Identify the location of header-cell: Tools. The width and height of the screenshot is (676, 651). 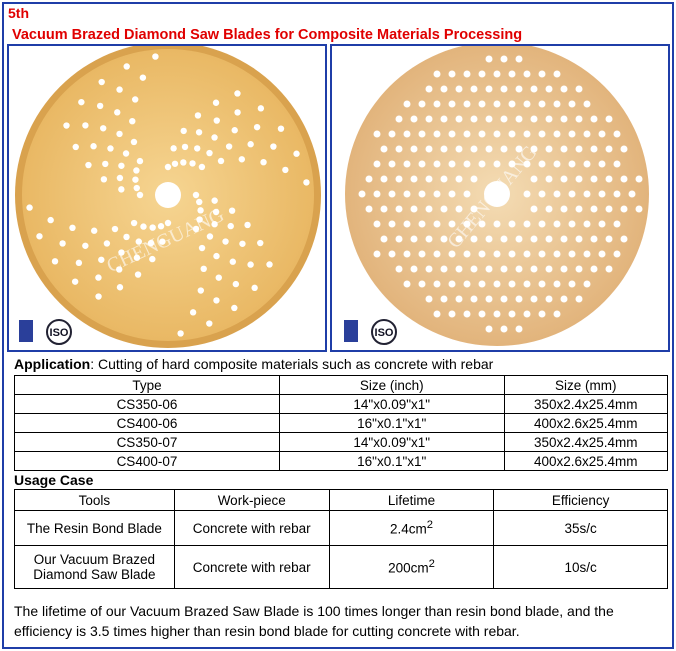
(94, 500).